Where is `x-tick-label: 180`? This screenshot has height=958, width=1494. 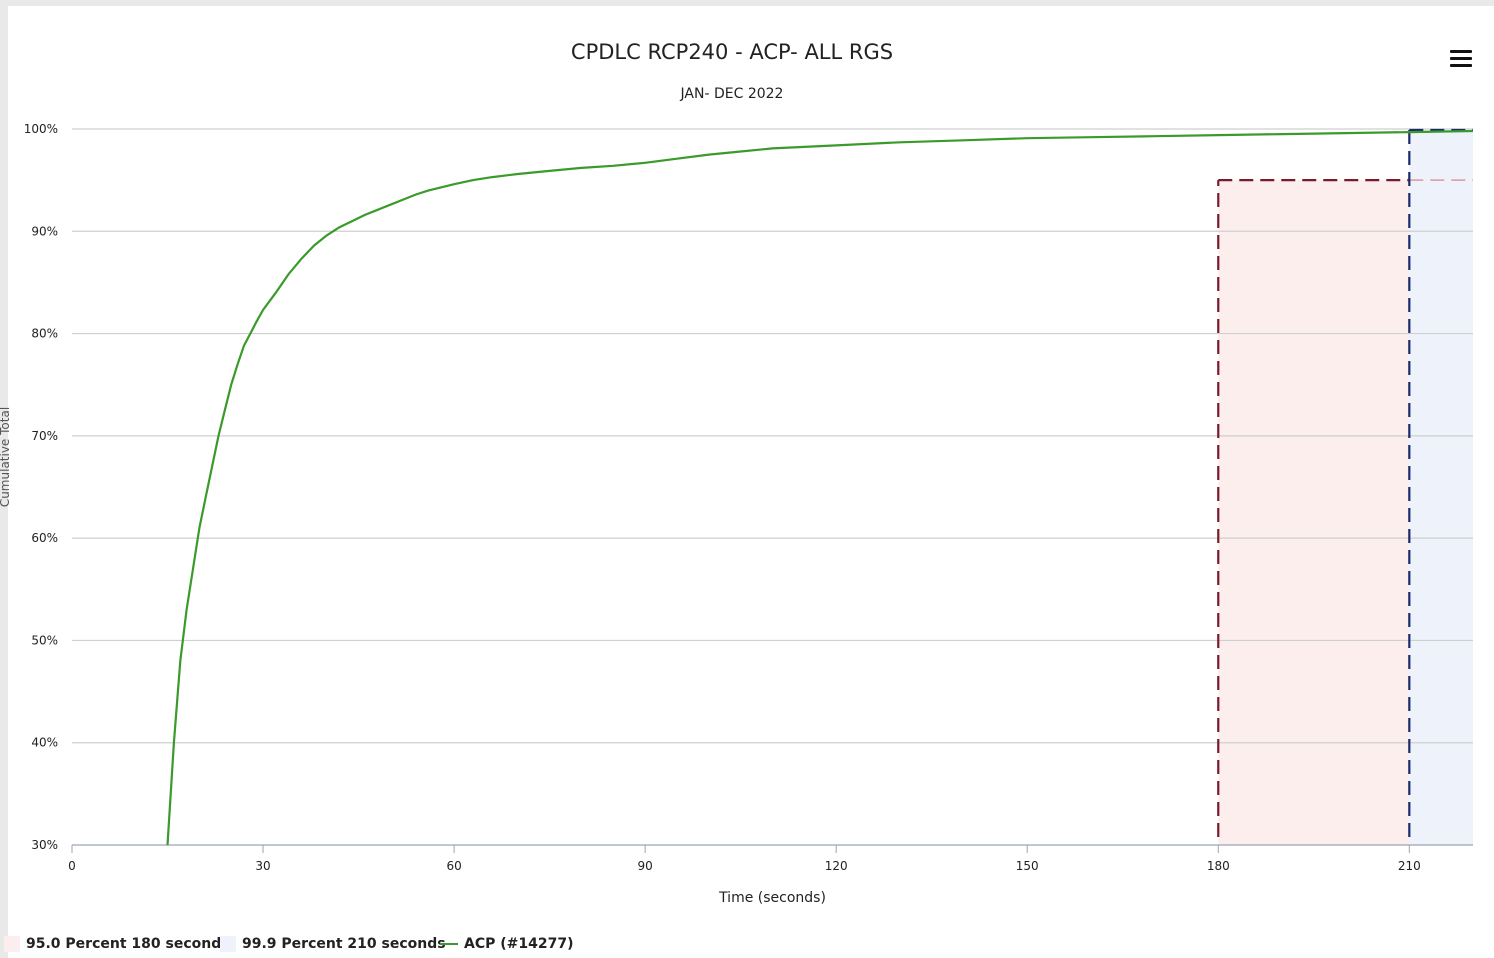 x-tick-label: 180 is located at coordinates (1218, 866).